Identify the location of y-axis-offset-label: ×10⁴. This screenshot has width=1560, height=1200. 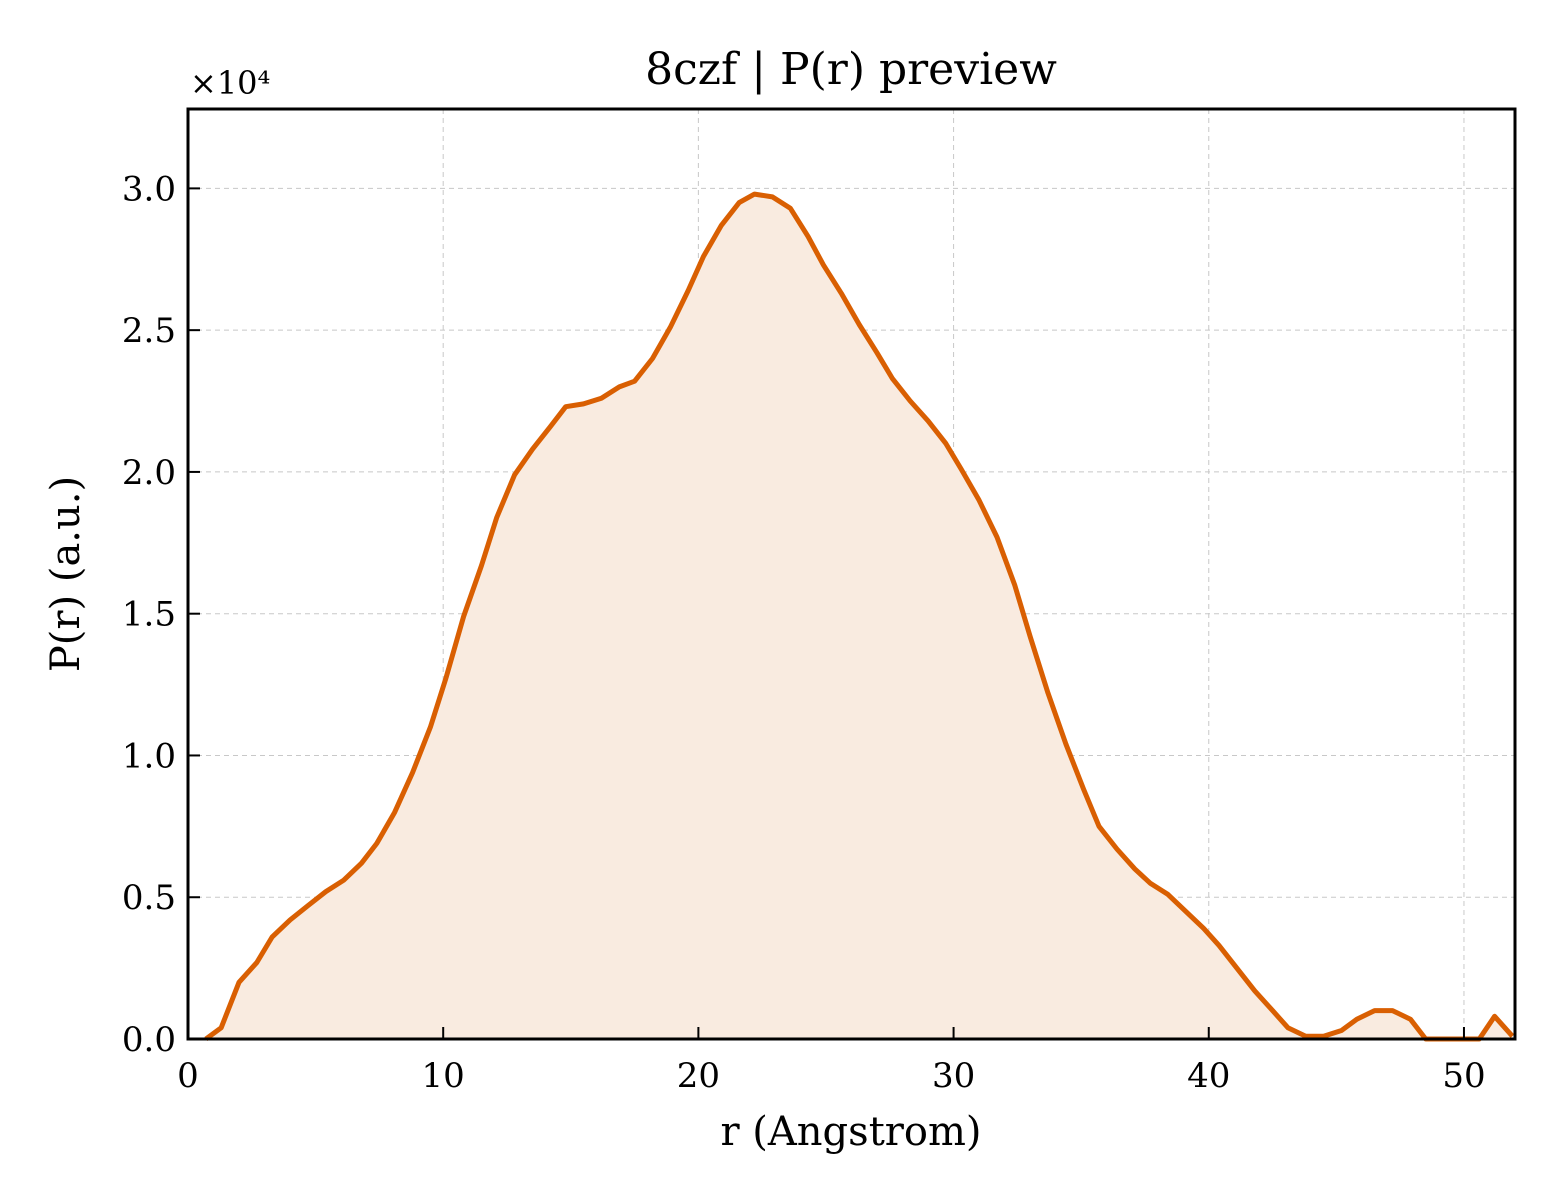
(230, 83).